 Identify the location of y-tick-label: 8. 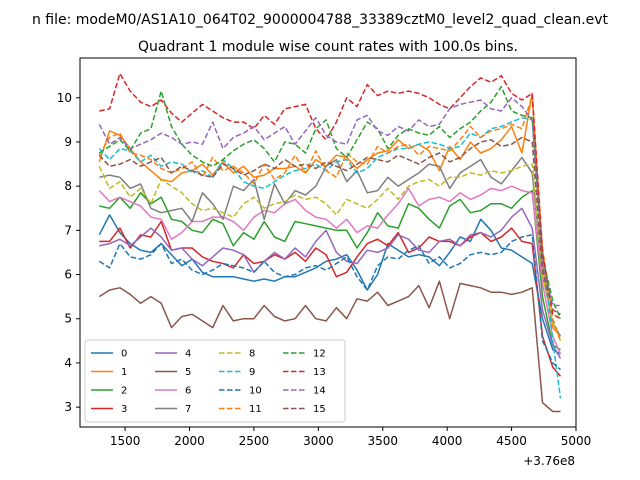
(68, 186).